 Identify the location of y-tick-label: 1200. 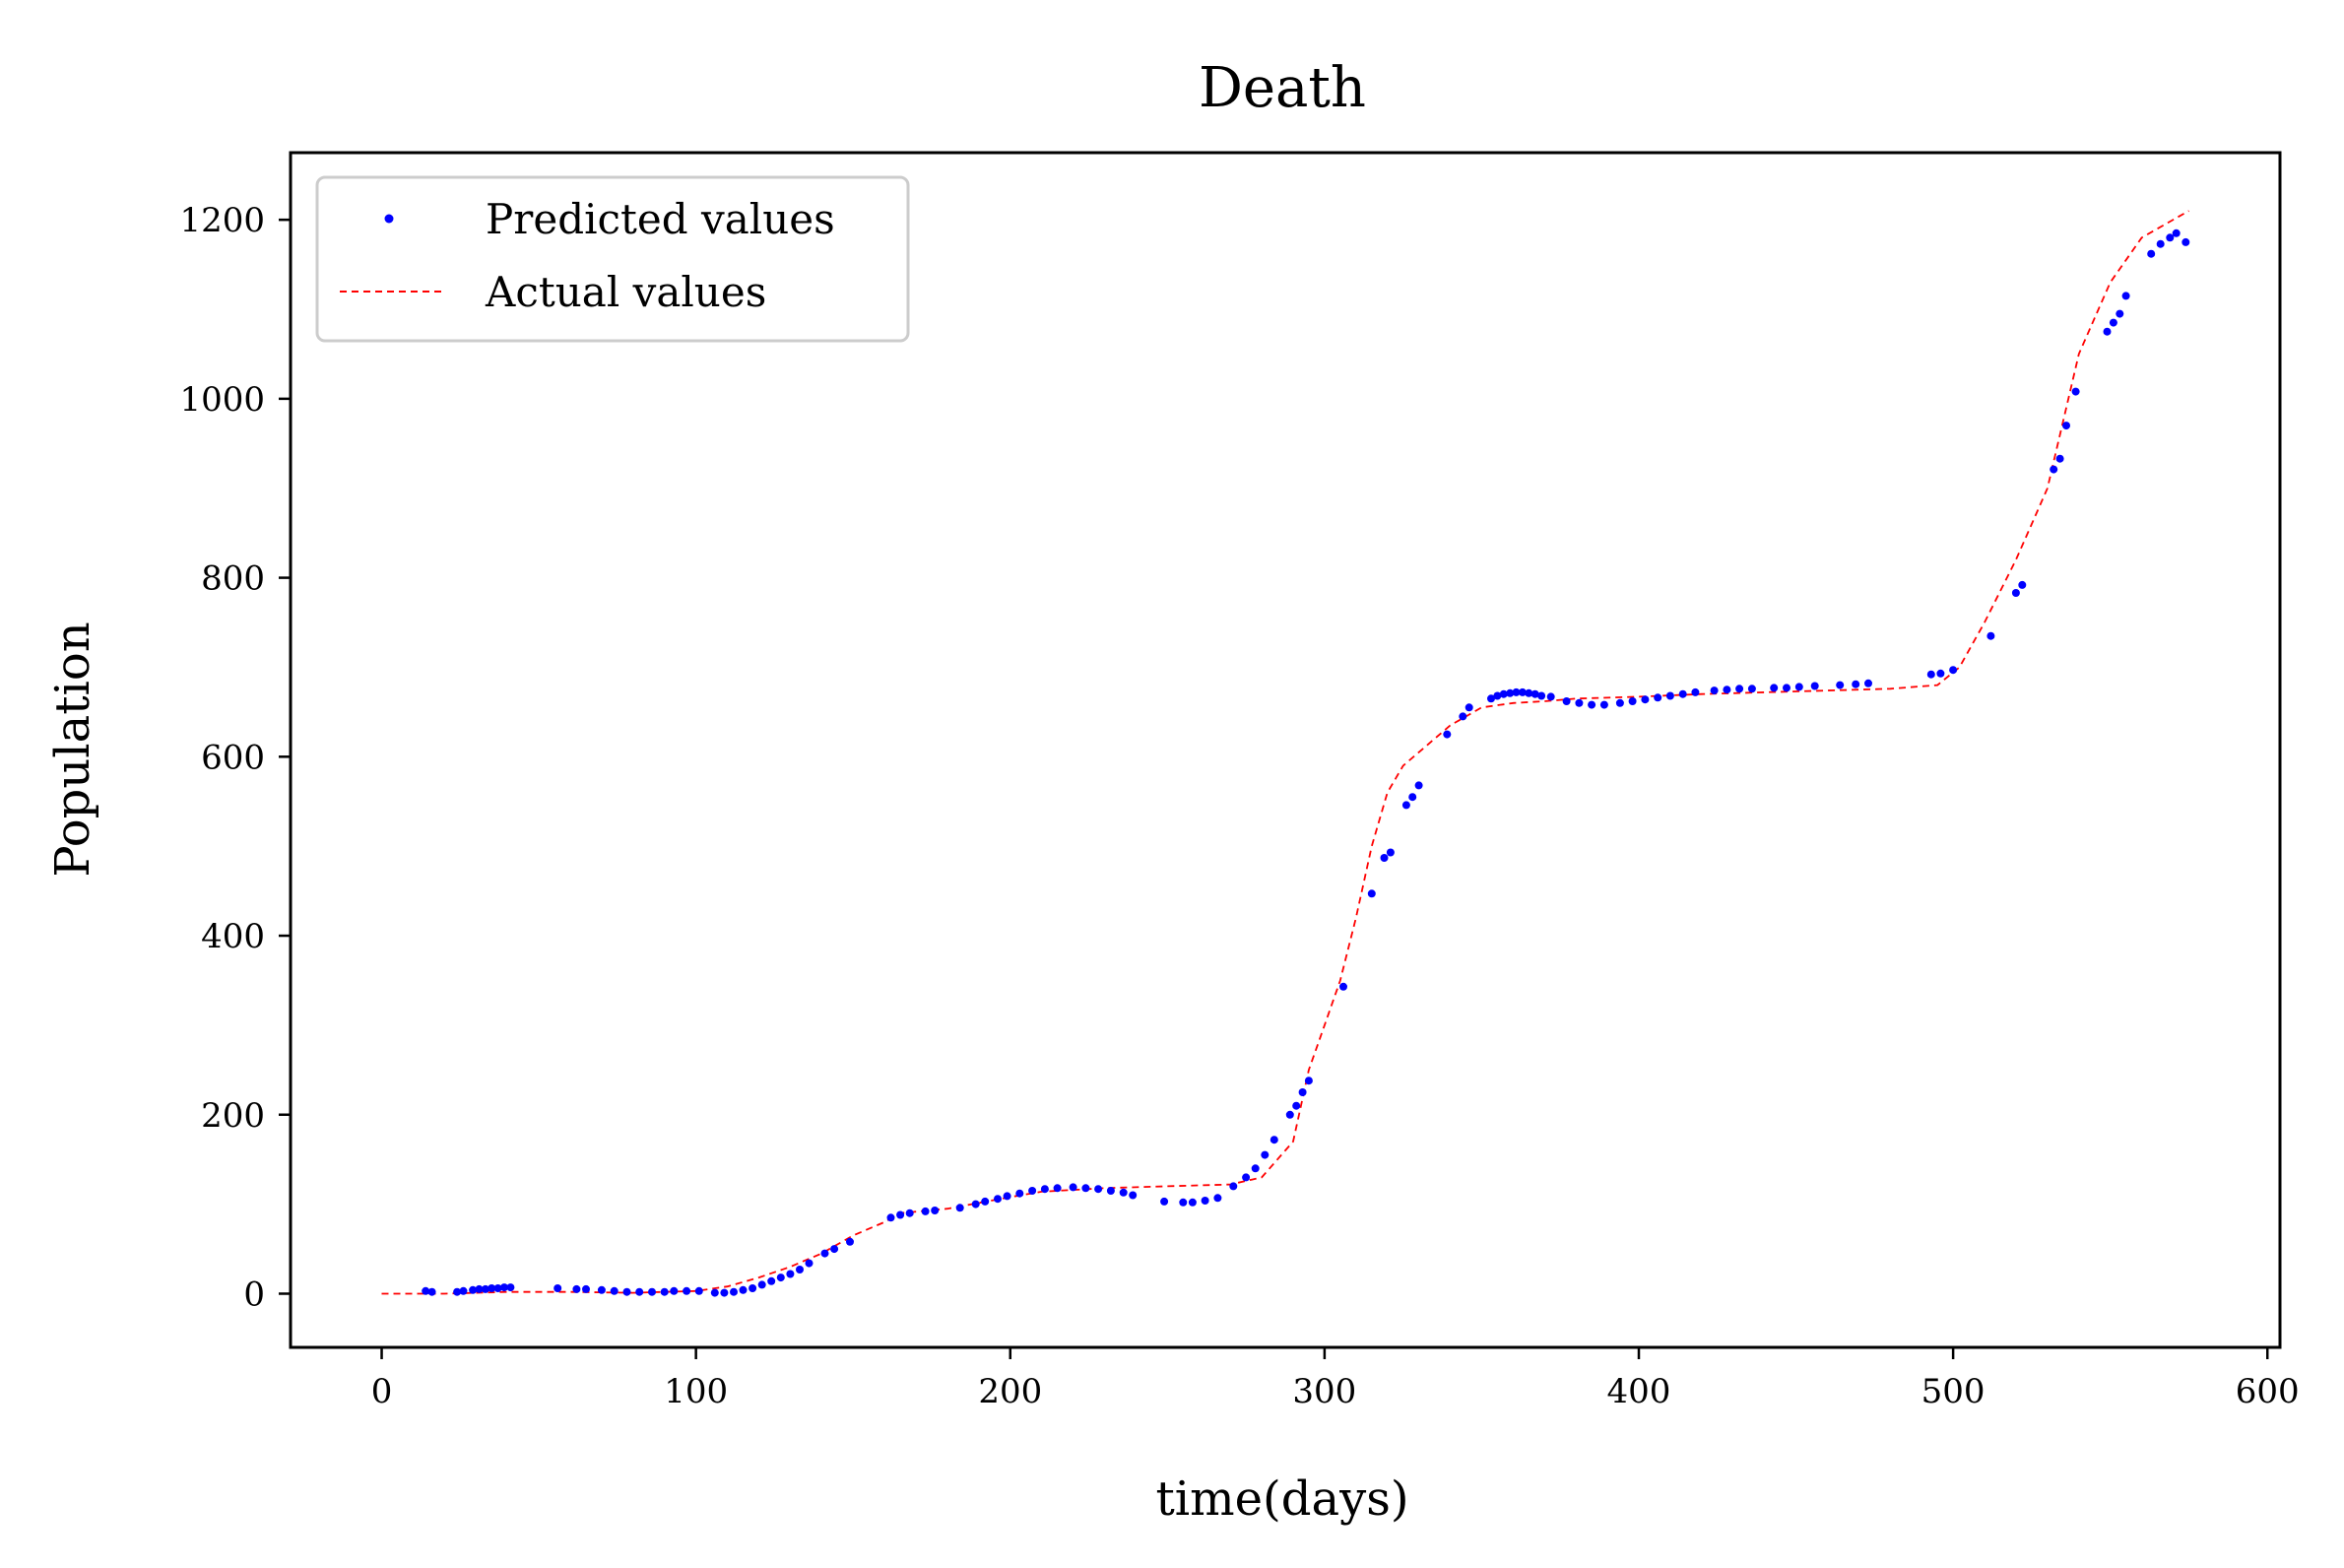
(222, 221).